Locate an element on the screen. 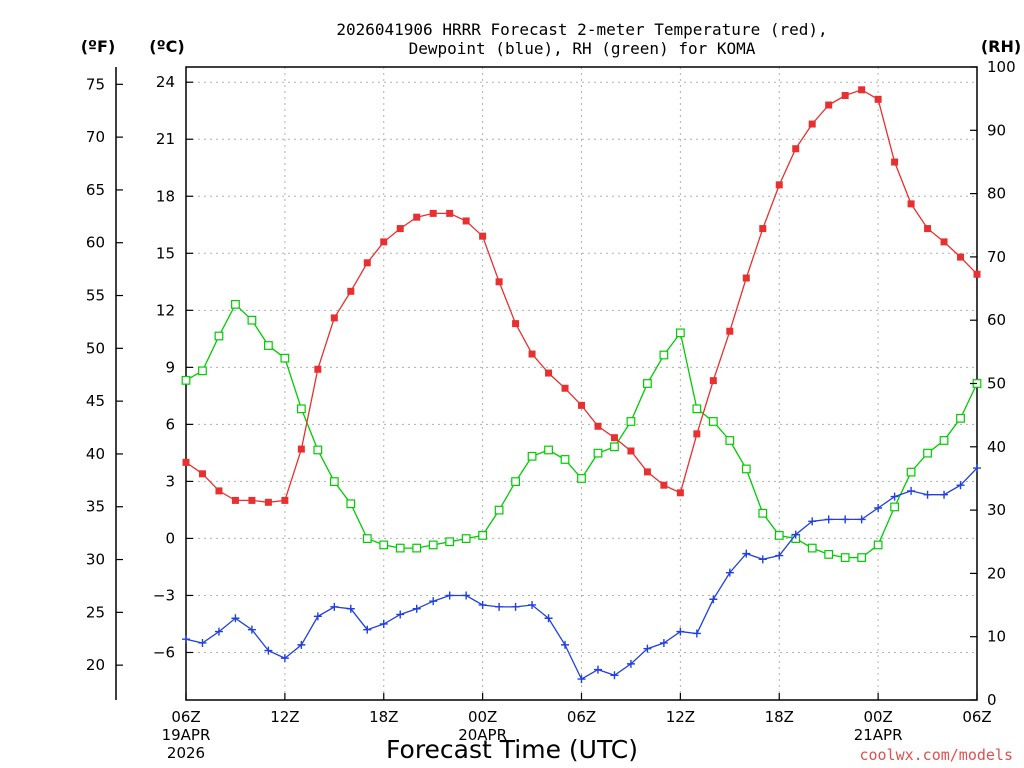 This screenshot has height=768, width=1024. fahrenheit-tick-label: 60 is located at coordinates (95, 243).